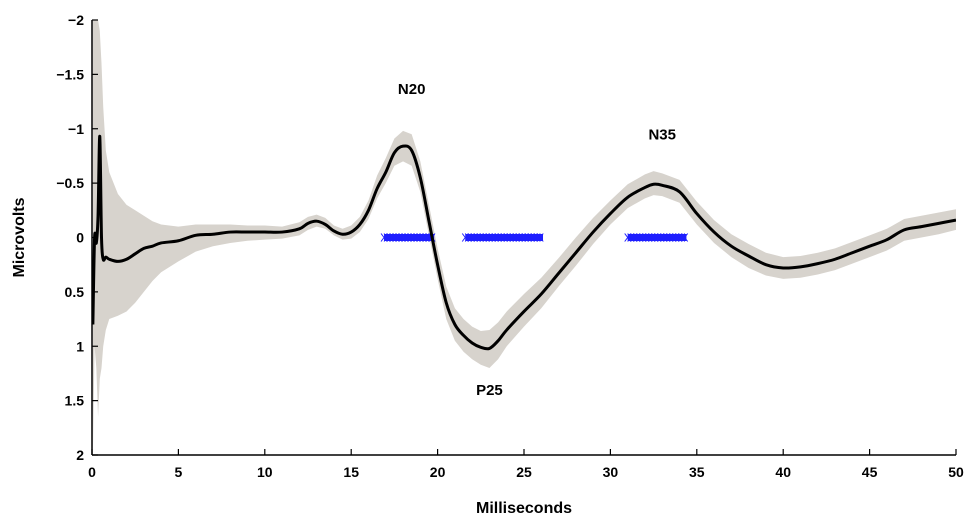  Describe the element at coordinates (412, 89) in the screenshot. I see `peak-label: N20` at that location.